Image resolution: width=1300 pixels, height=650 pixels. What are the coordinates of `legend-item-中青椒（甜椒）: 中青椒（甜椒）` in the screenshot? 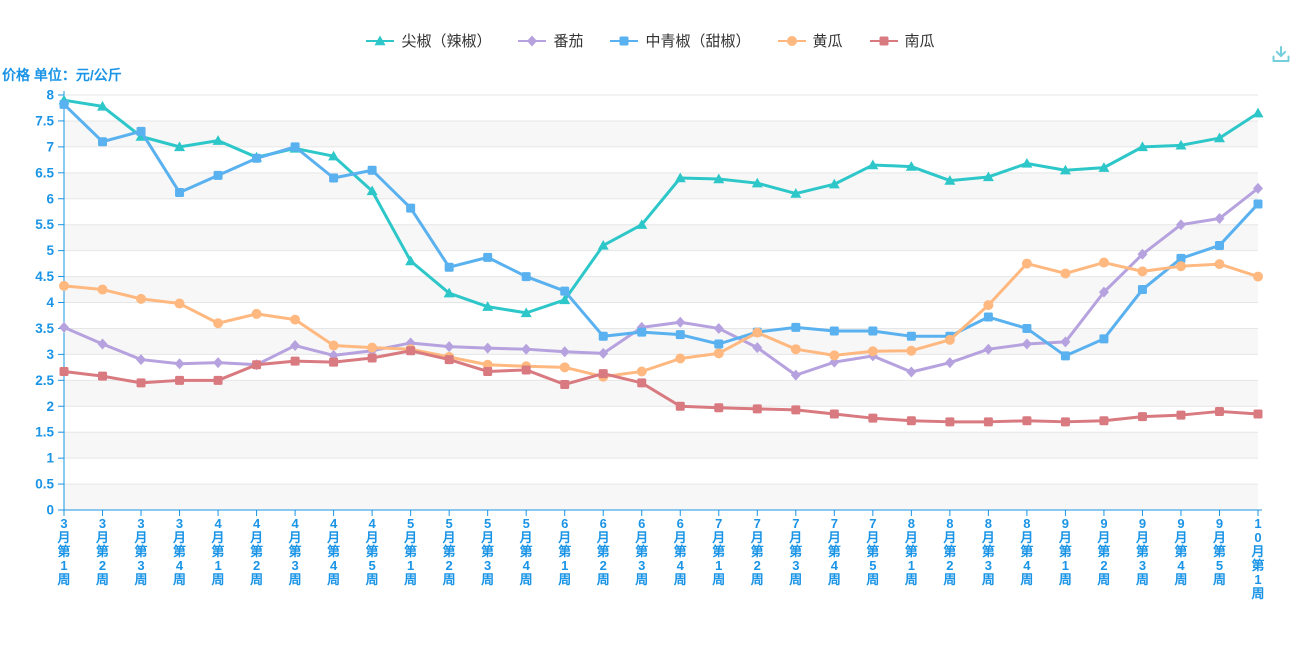 It's located at (680, 40).